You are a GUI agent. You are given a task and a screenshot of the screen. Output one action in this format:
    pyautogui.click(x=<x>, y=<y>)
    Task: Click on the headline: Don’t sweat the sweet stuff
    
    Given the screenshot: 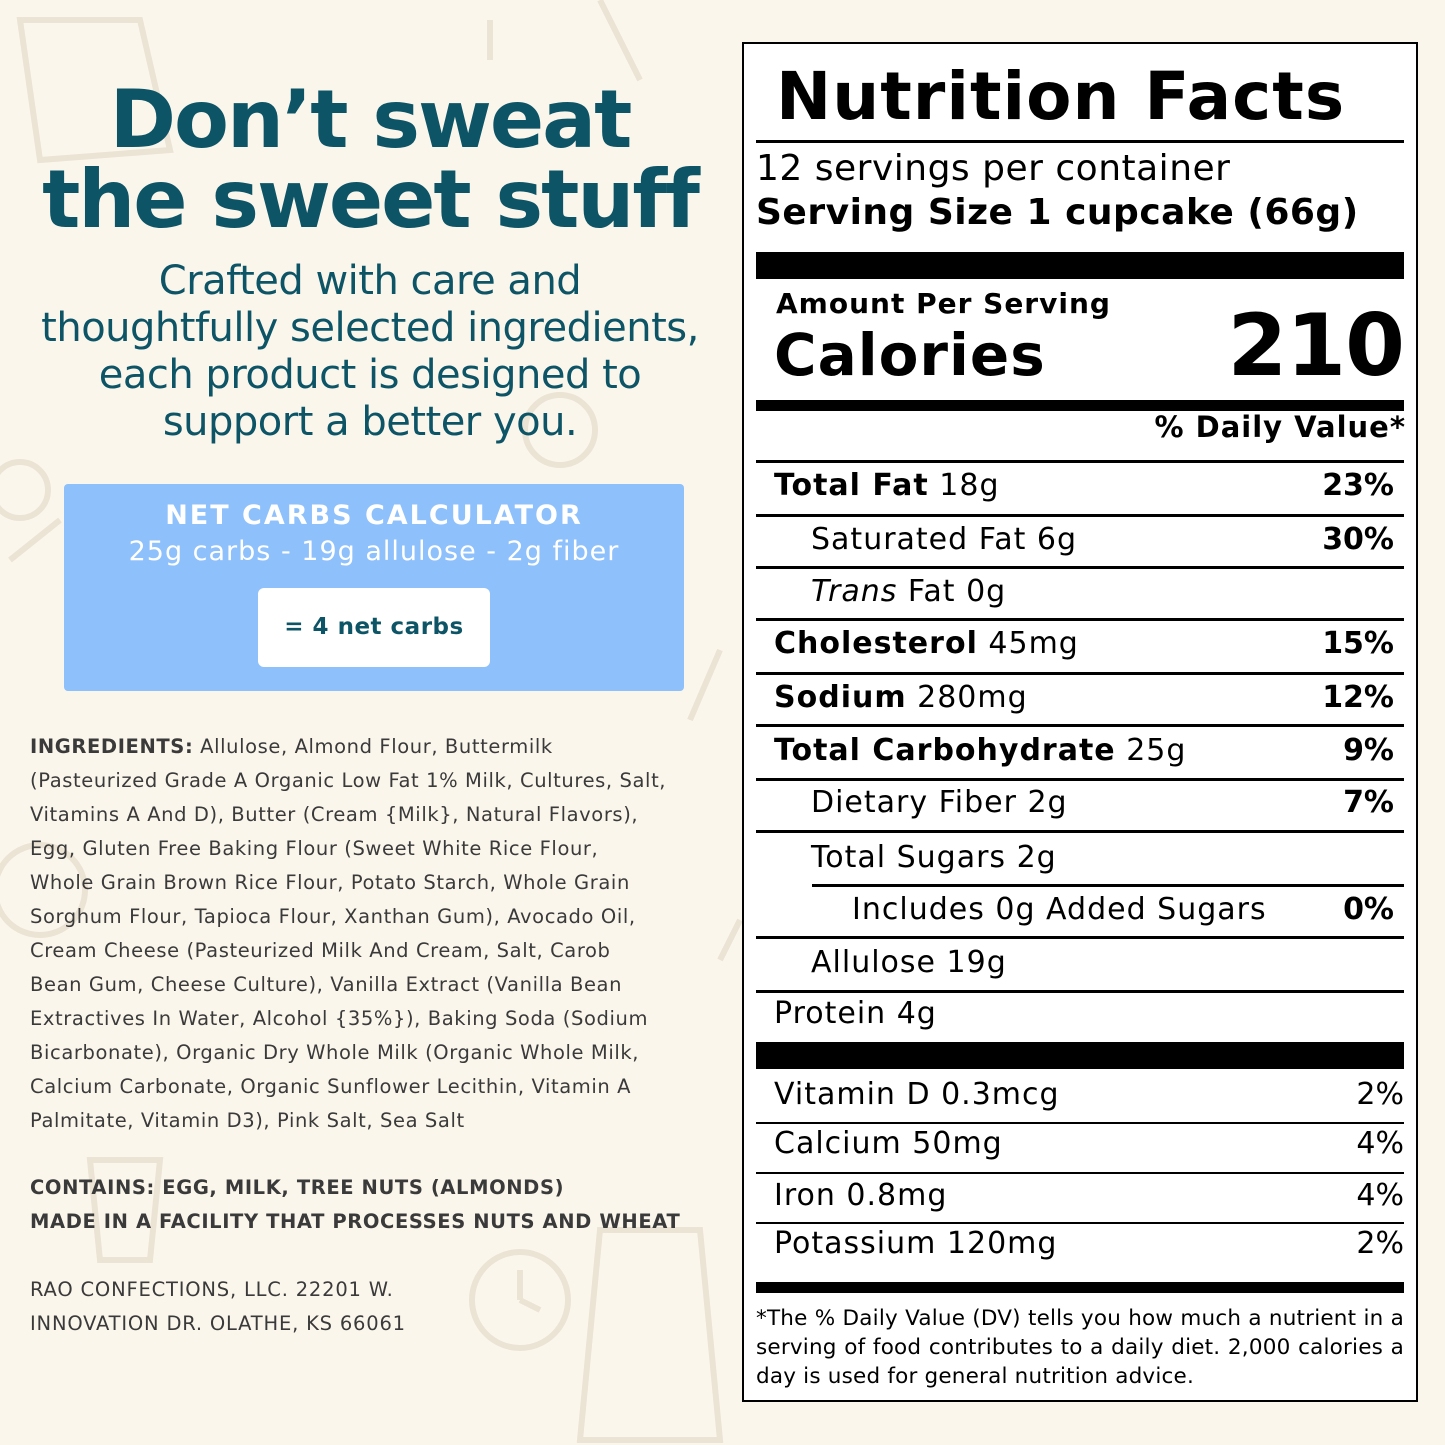 What is the action you would take?
    pyautogui.click(x=370, y=160)
    